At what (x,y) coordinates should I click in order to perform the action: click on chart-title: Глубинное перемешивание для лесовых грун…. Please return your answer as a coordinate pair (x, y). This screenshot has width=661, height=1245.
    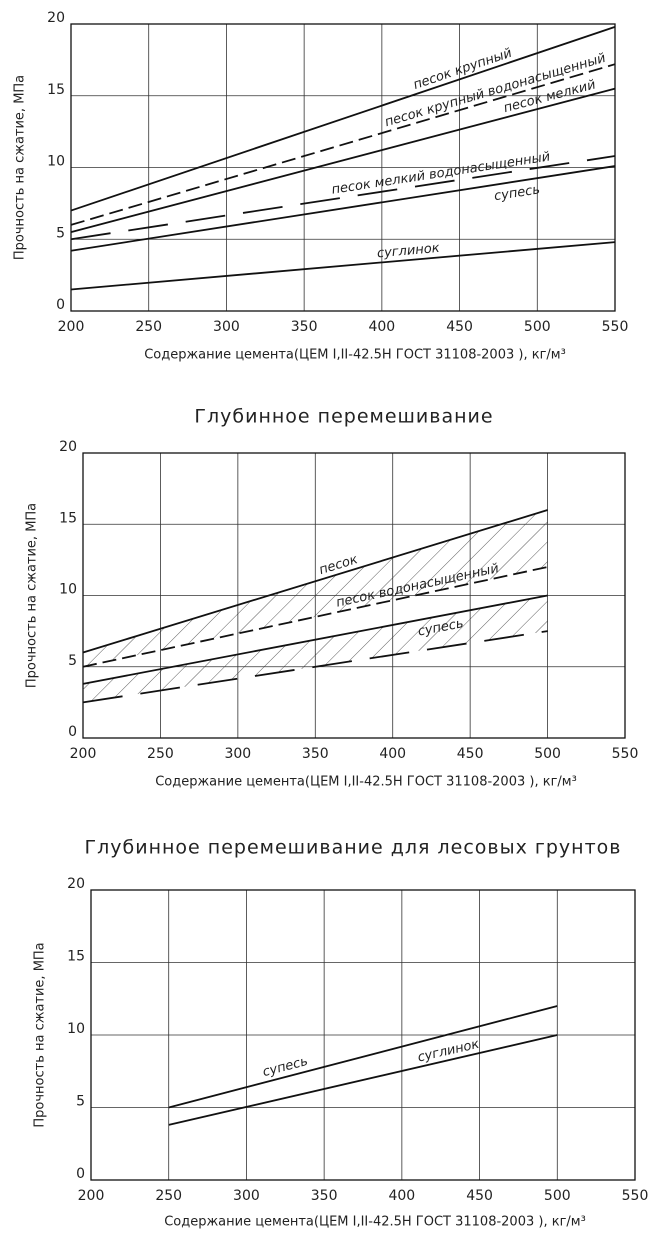
    Looking at the image, I should click on (353, 848).